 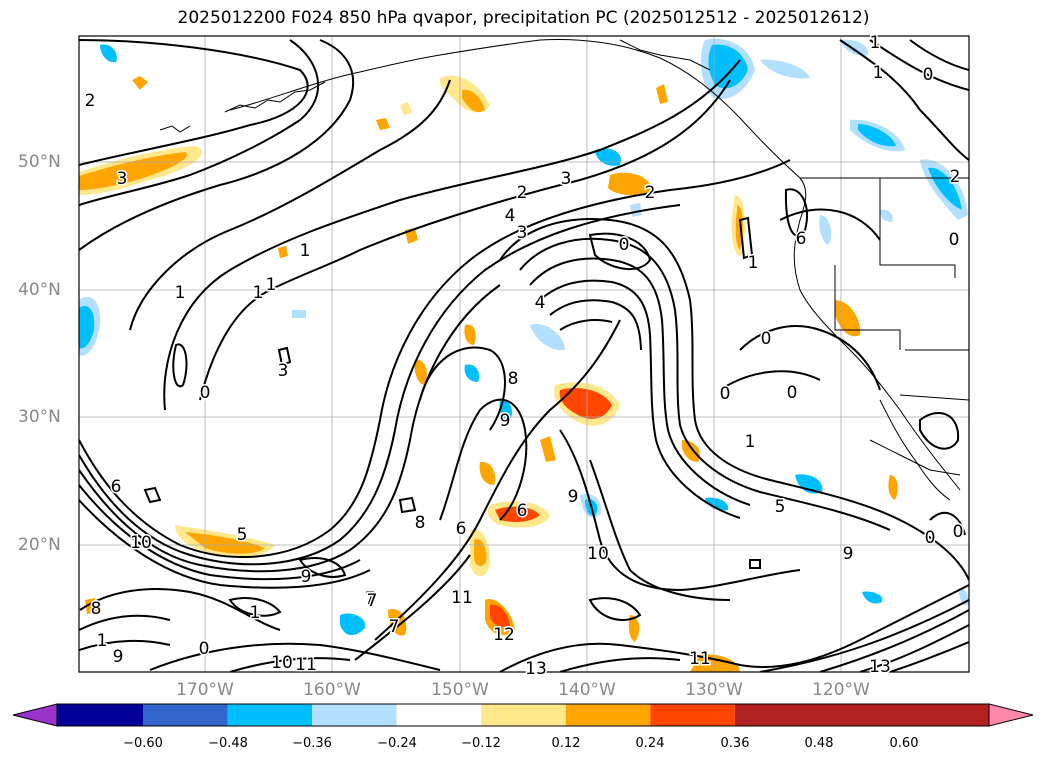 I want to click on lat-label-20n: 20°N, so click(x=39, y=545).